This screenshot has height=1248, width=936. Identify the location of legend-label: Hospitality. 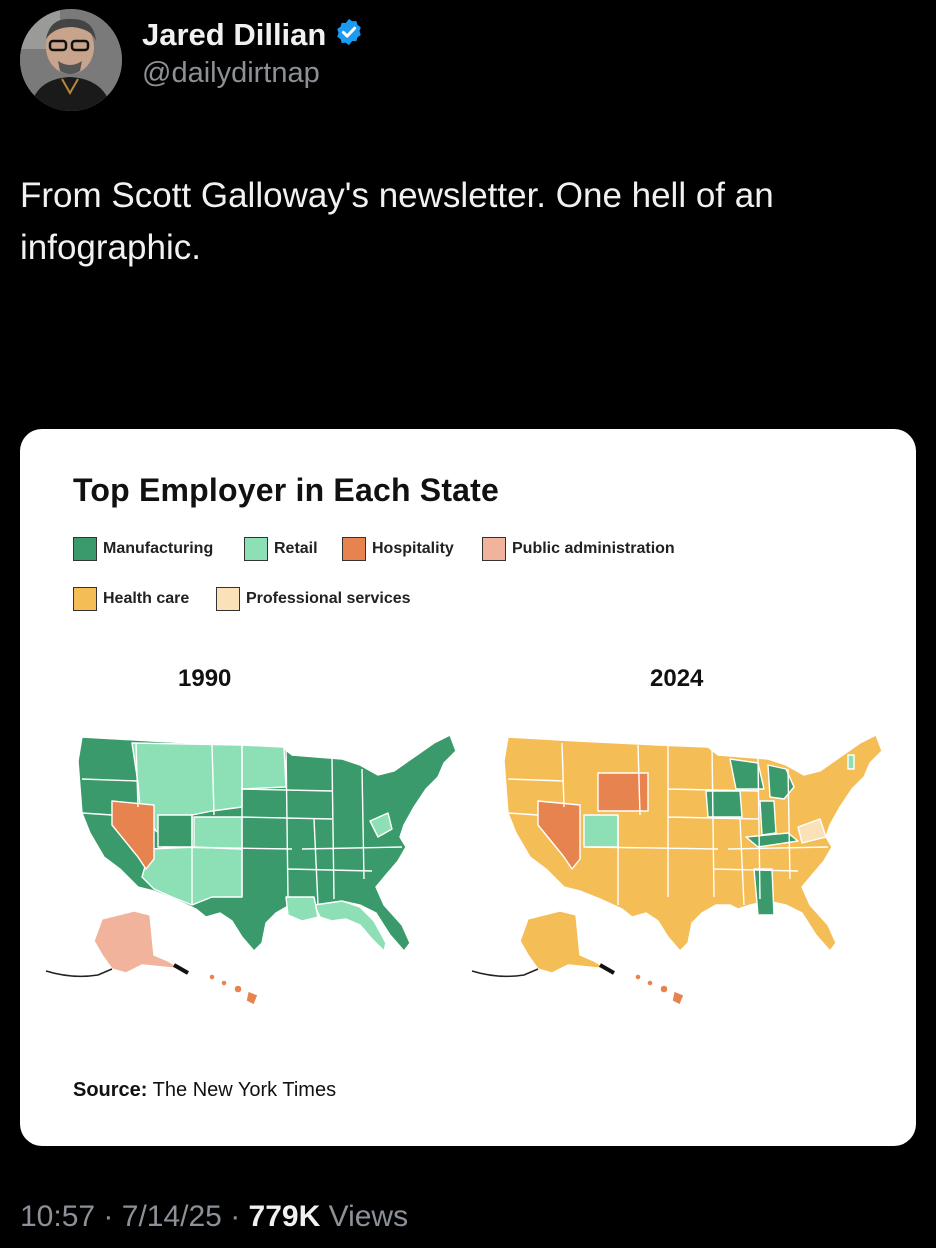
(413, 548).